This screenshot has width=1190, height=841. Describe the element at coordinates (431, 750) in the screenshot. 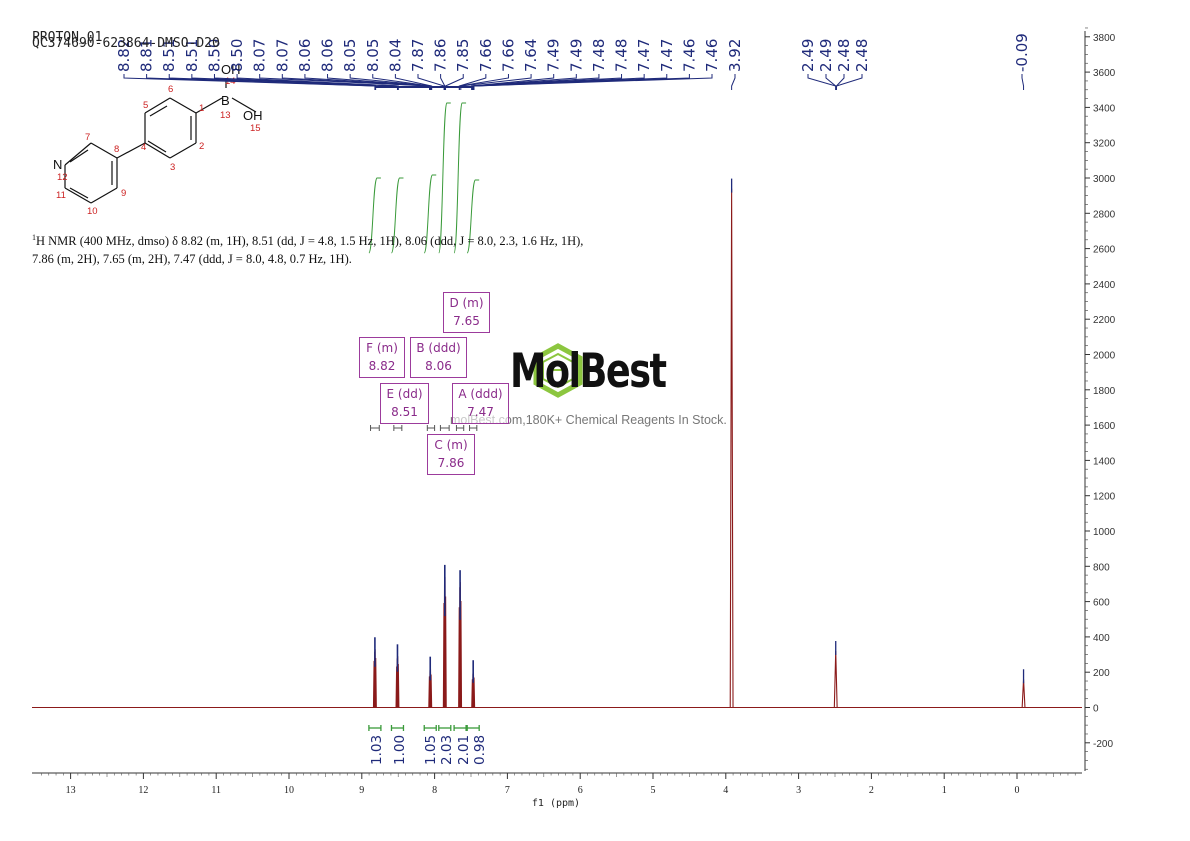

I see `integral-value: 1.05` at that location.